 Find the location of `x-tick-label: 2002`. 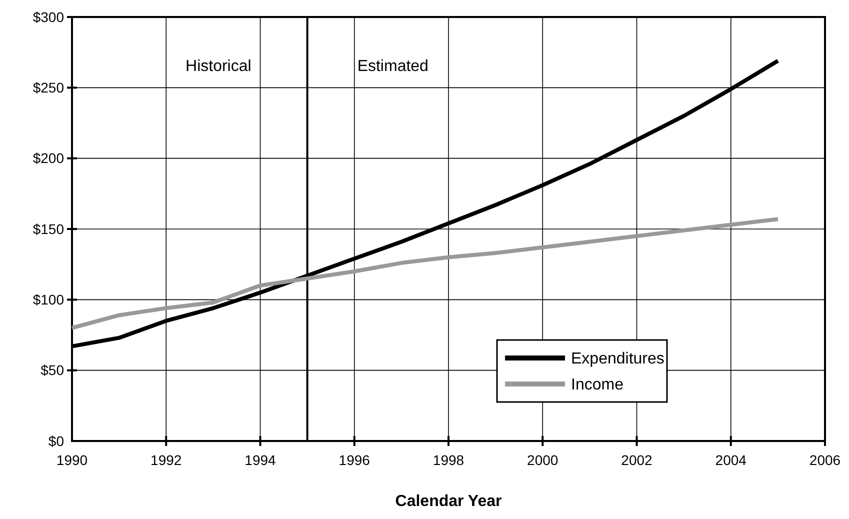

x-tick-label: 2002 is located at coordinates (637, 460).